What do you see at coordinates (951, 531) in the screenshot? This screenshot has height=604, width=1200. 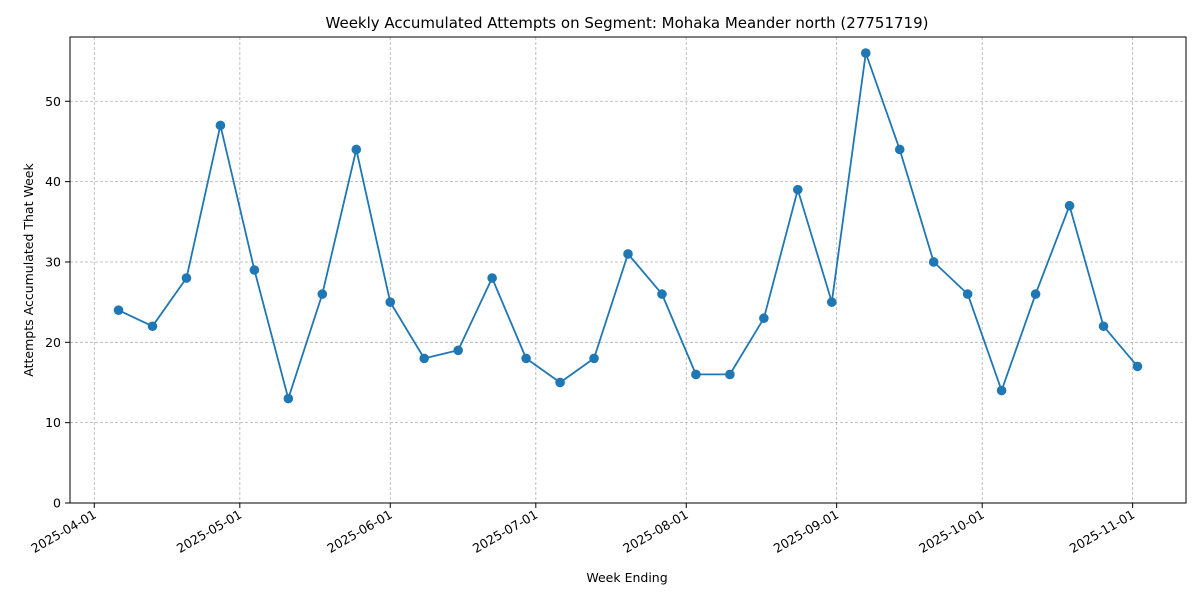 I see `x-tick-label: 2025-10-01` at bounding box center [951, 531].